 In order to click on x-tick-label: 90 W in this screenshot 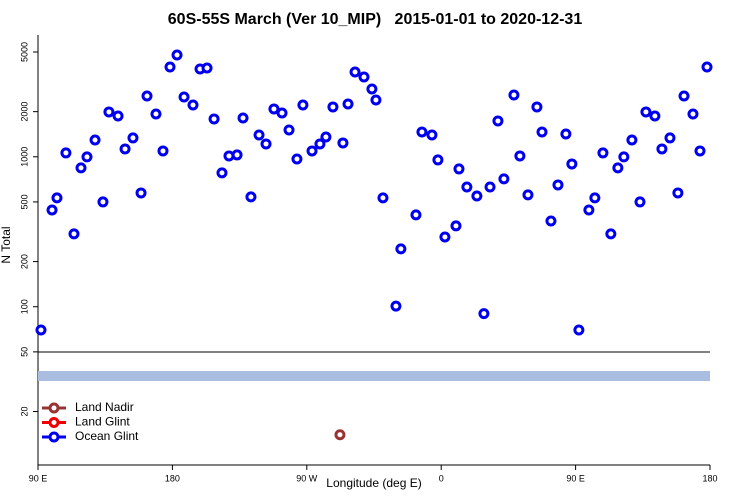, I will do `click(307, 478)`.